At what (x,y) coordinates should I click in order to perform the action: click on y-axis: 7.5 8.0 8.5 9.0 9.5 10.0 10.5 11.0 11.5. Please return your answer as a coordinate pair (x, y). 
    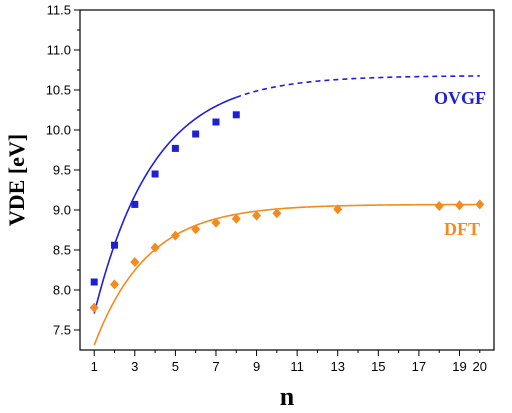
    Looking at the image, I should click on (63, 170).